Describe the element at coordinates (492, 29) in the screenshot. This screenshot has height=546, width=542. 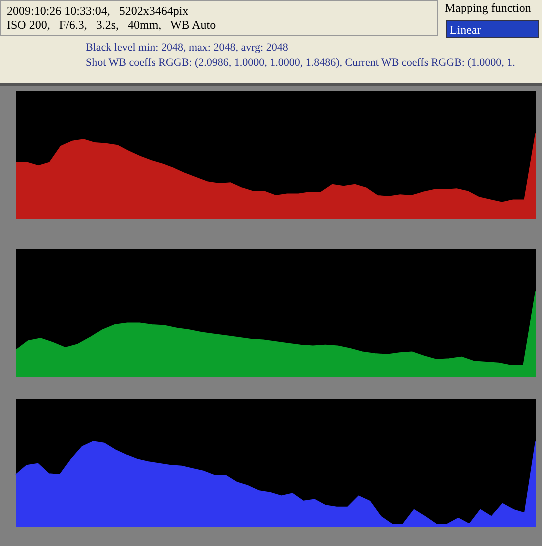
I see `dropdown-field: Linear` at that location.